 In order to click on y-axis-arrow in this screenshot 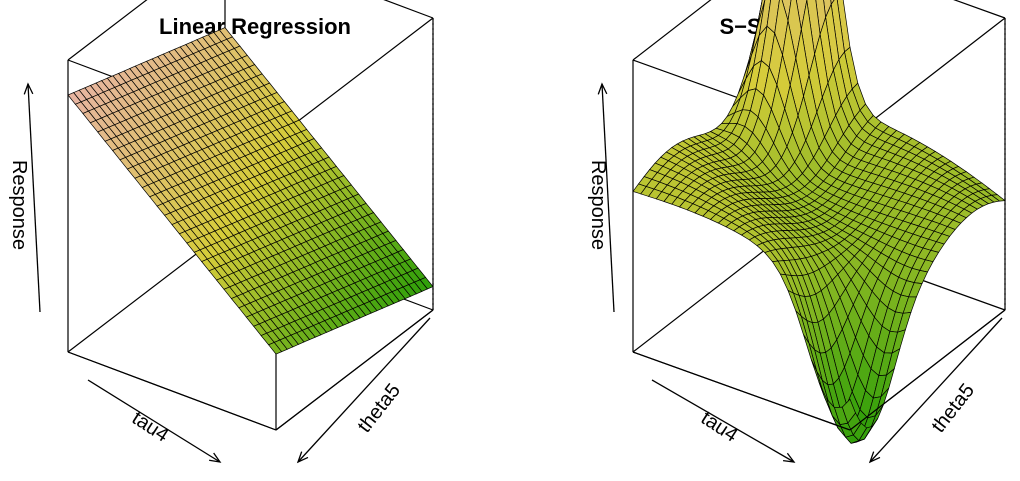, I will do `click(364, 390)`.